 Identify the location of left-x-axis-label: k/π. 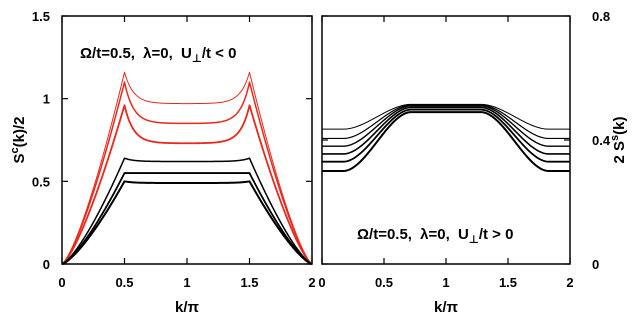
(187, 307).